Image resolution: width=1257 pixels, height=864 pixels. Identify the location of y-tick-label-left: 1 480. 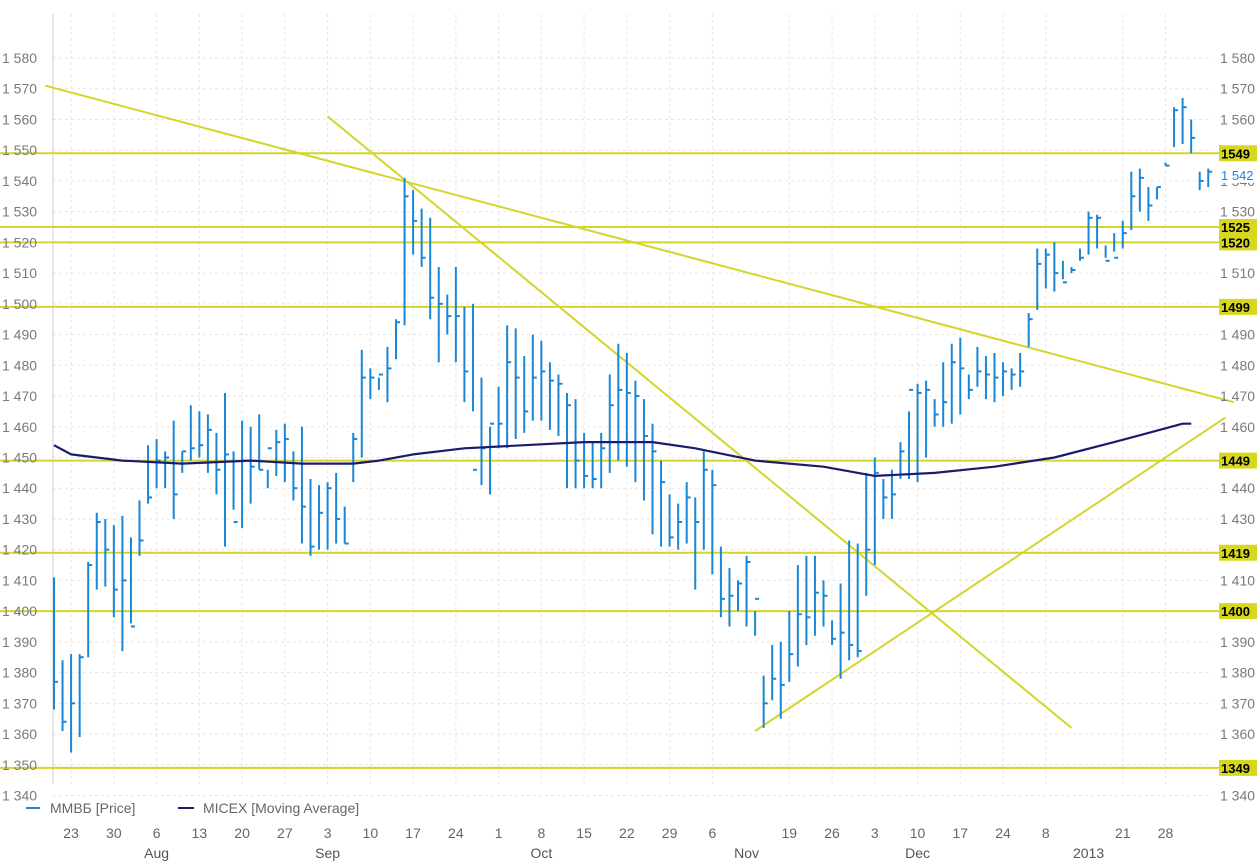
(19, 365).